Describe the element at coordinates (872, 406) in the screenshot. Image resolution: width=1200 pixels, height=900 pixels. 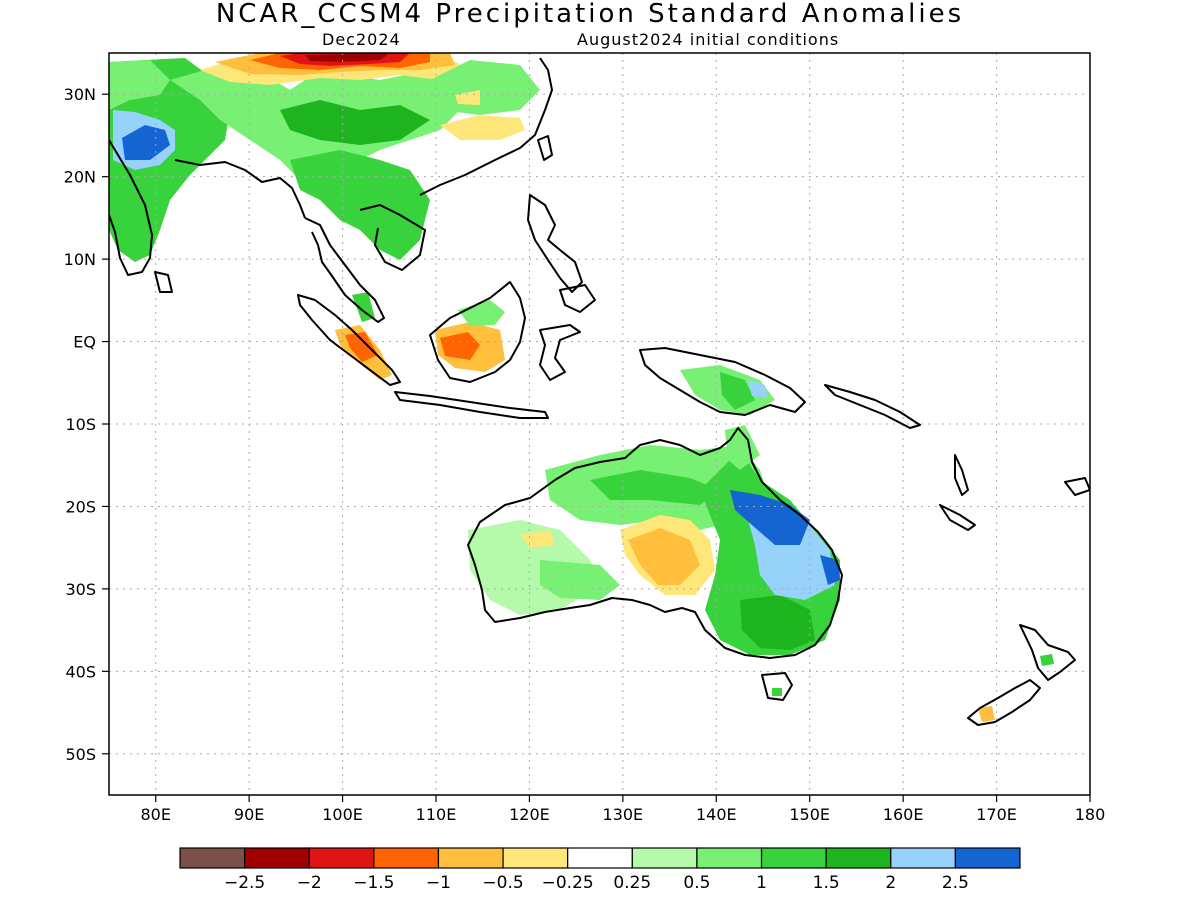
I see `coast-solomons` at that location.